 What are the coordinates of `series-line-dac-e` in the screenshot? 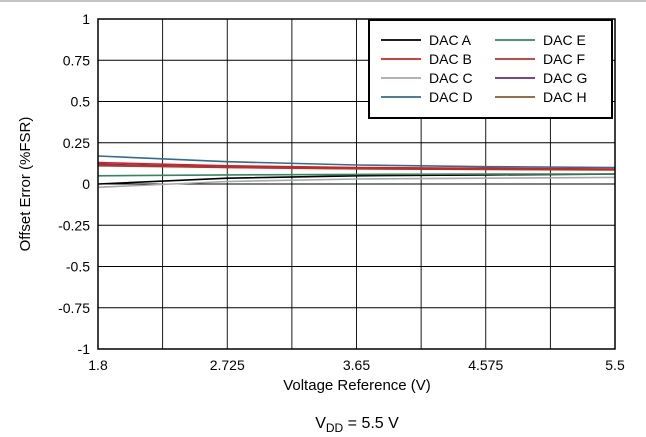 It's located at (356, 175).